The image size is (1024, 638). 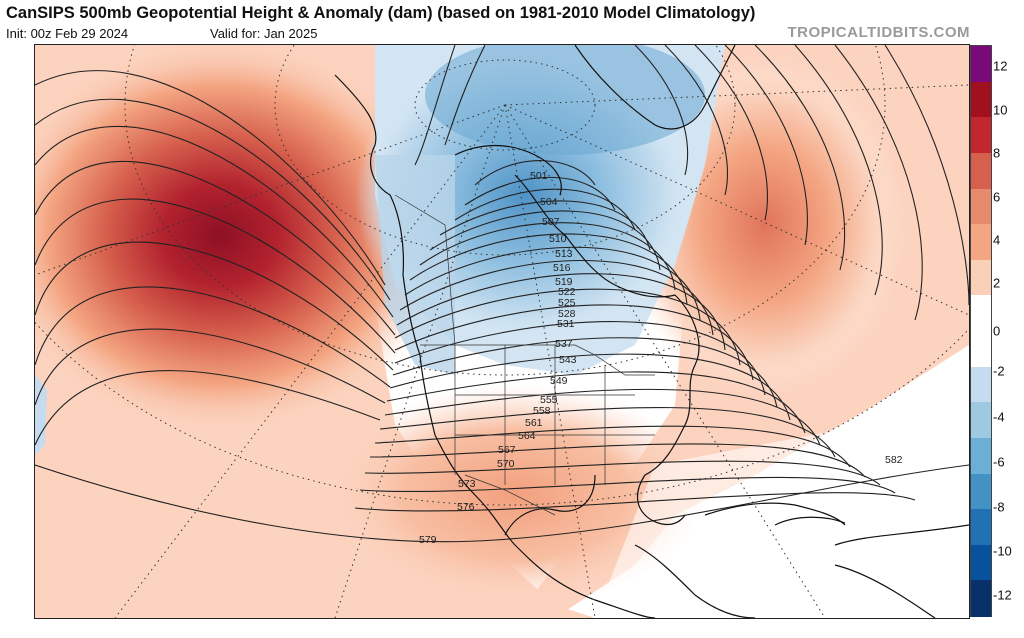 I want to click on contour-label-519: 519, so click(x=564, y=282).